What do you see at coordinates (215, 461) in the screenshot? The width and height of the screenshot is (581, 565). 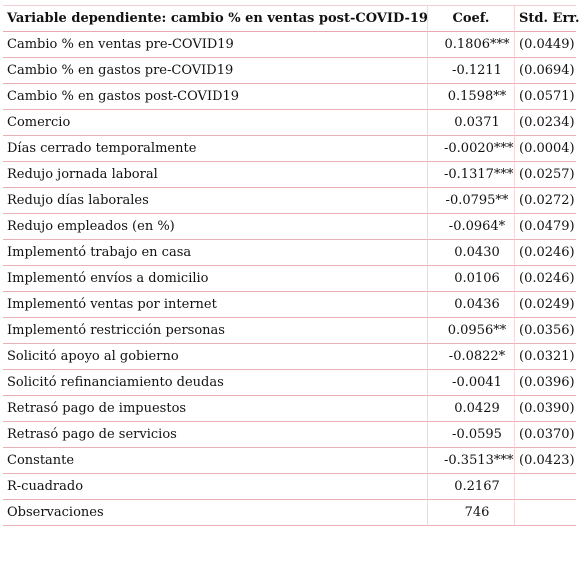 I see `row-label: Constante` at bounding box center [215, 461].